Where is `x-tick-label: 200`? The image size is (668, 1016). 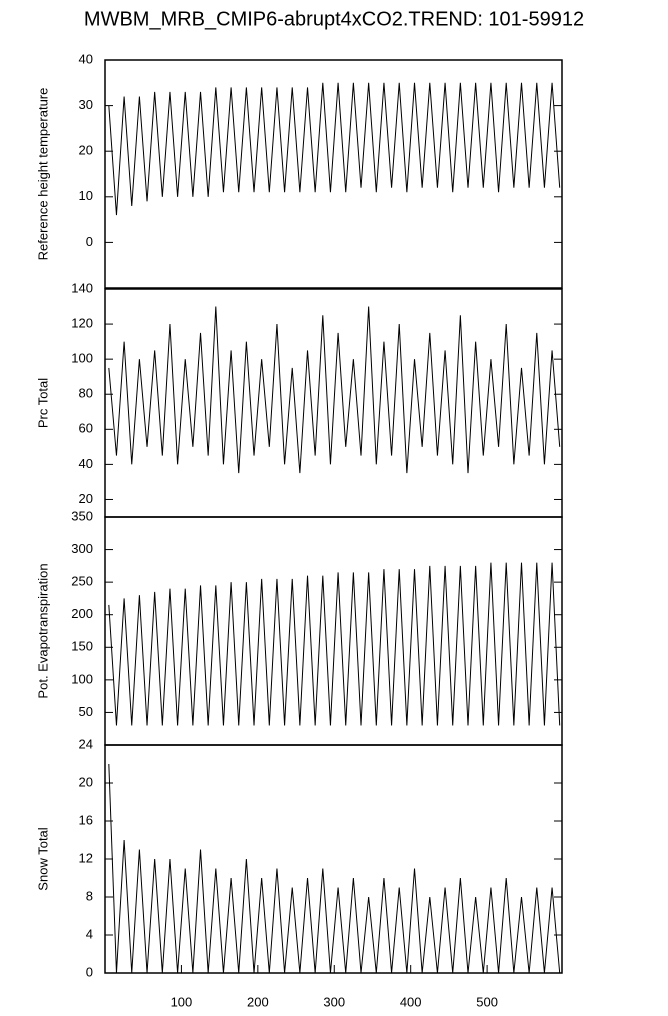
x-tick-label: 200 is located at coordinates (258, 1001).